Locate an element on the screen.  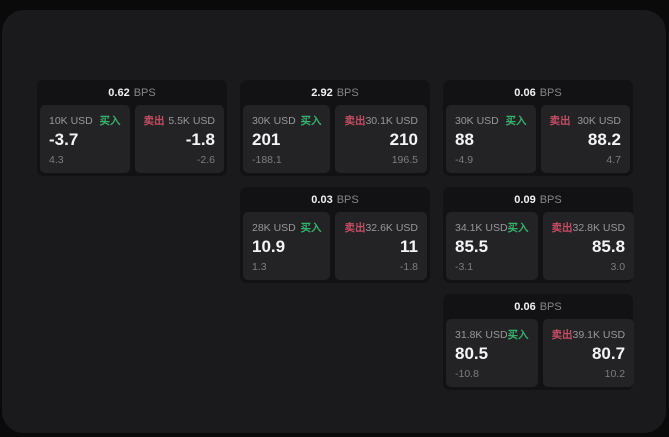
sell-notional: 5.5K USD is located at coordinates (191, 120).